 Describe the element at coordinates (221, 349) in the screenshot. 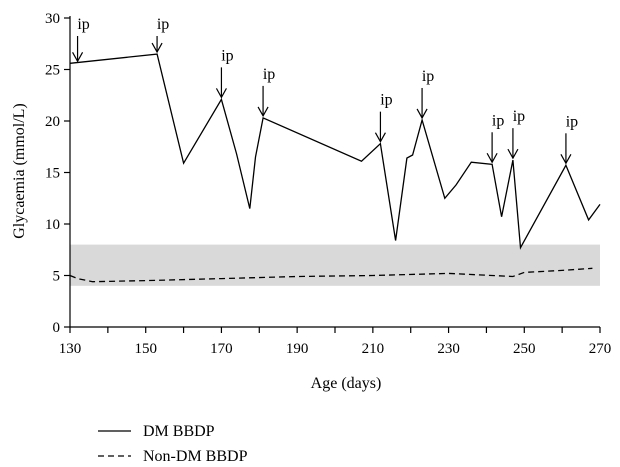

I see `x-tick-label: 170` at that location.